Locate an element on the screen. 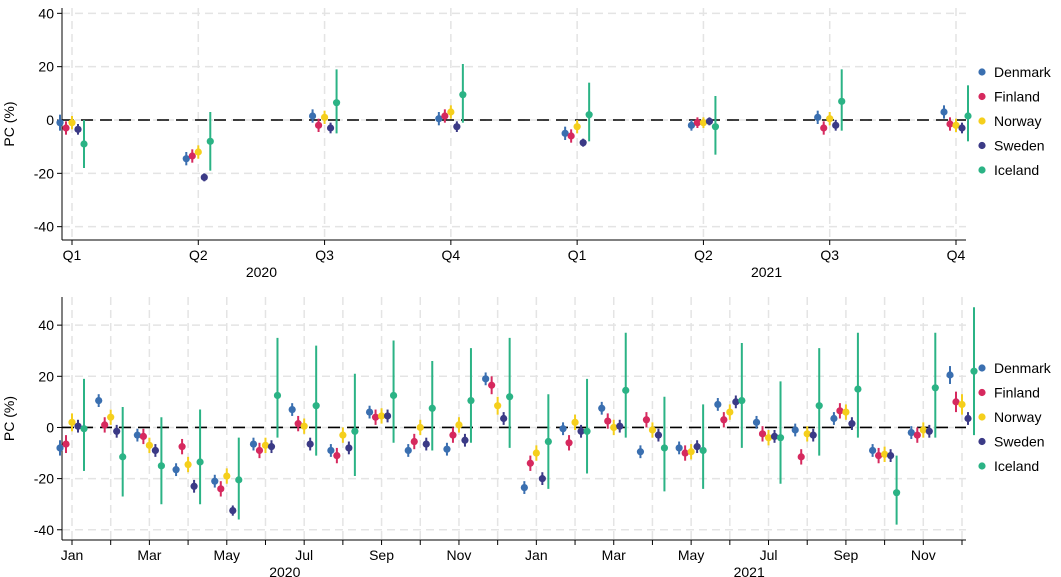  series-denmark is located at coordinates (502, 135).